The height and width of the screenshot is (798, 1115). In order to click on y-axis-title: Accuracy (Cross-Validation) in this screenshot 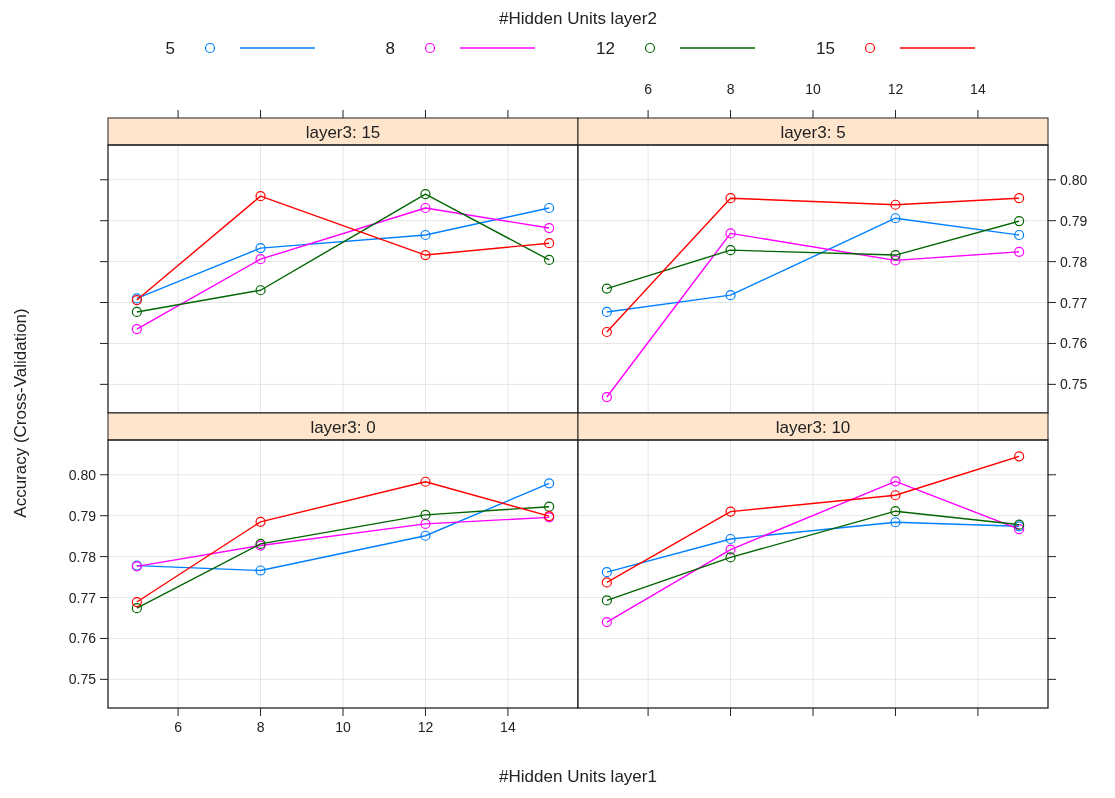, I will do `click(20, 413)`.